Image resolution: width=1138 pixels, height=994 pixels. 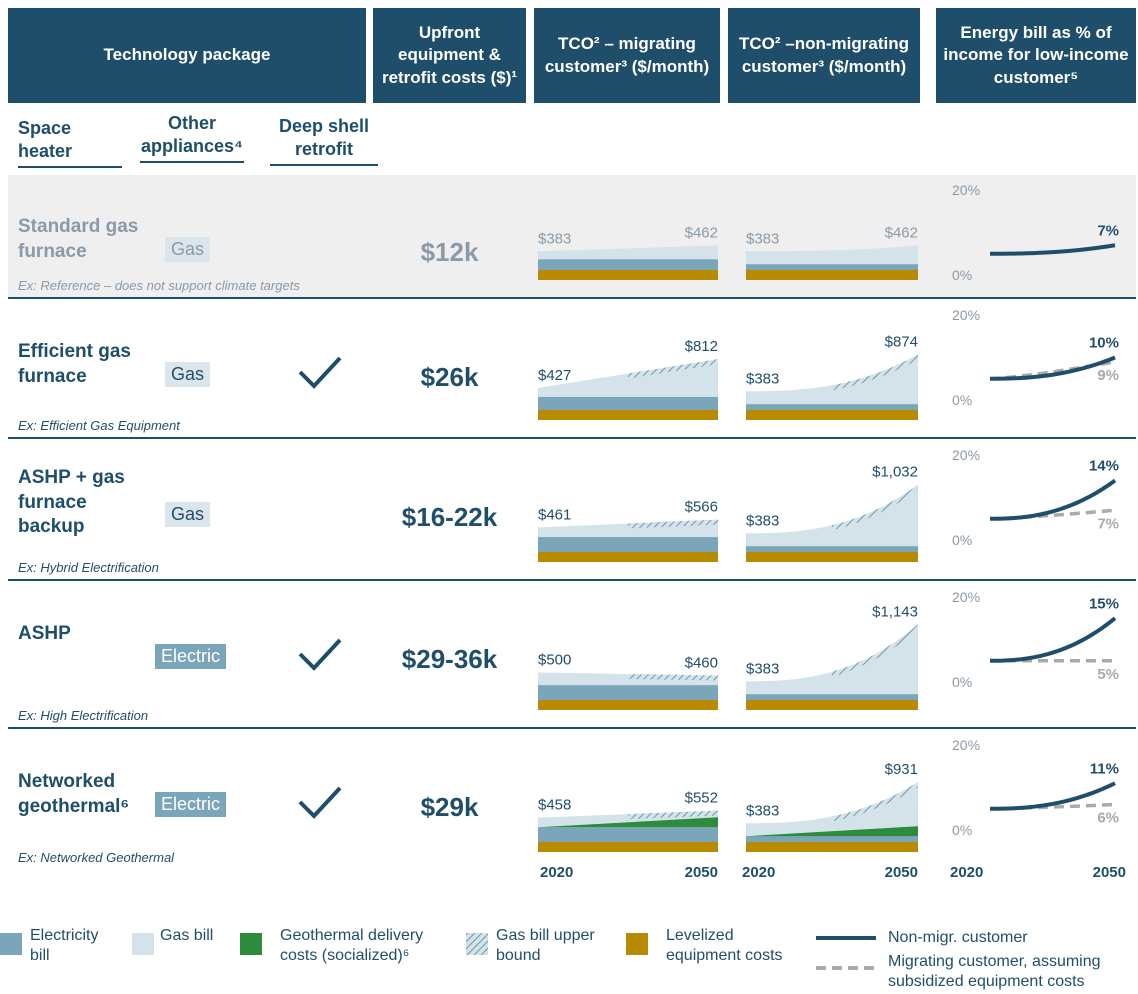 I want to click on legend-label: Levelized equipment costs, so click(x=724, y=945).